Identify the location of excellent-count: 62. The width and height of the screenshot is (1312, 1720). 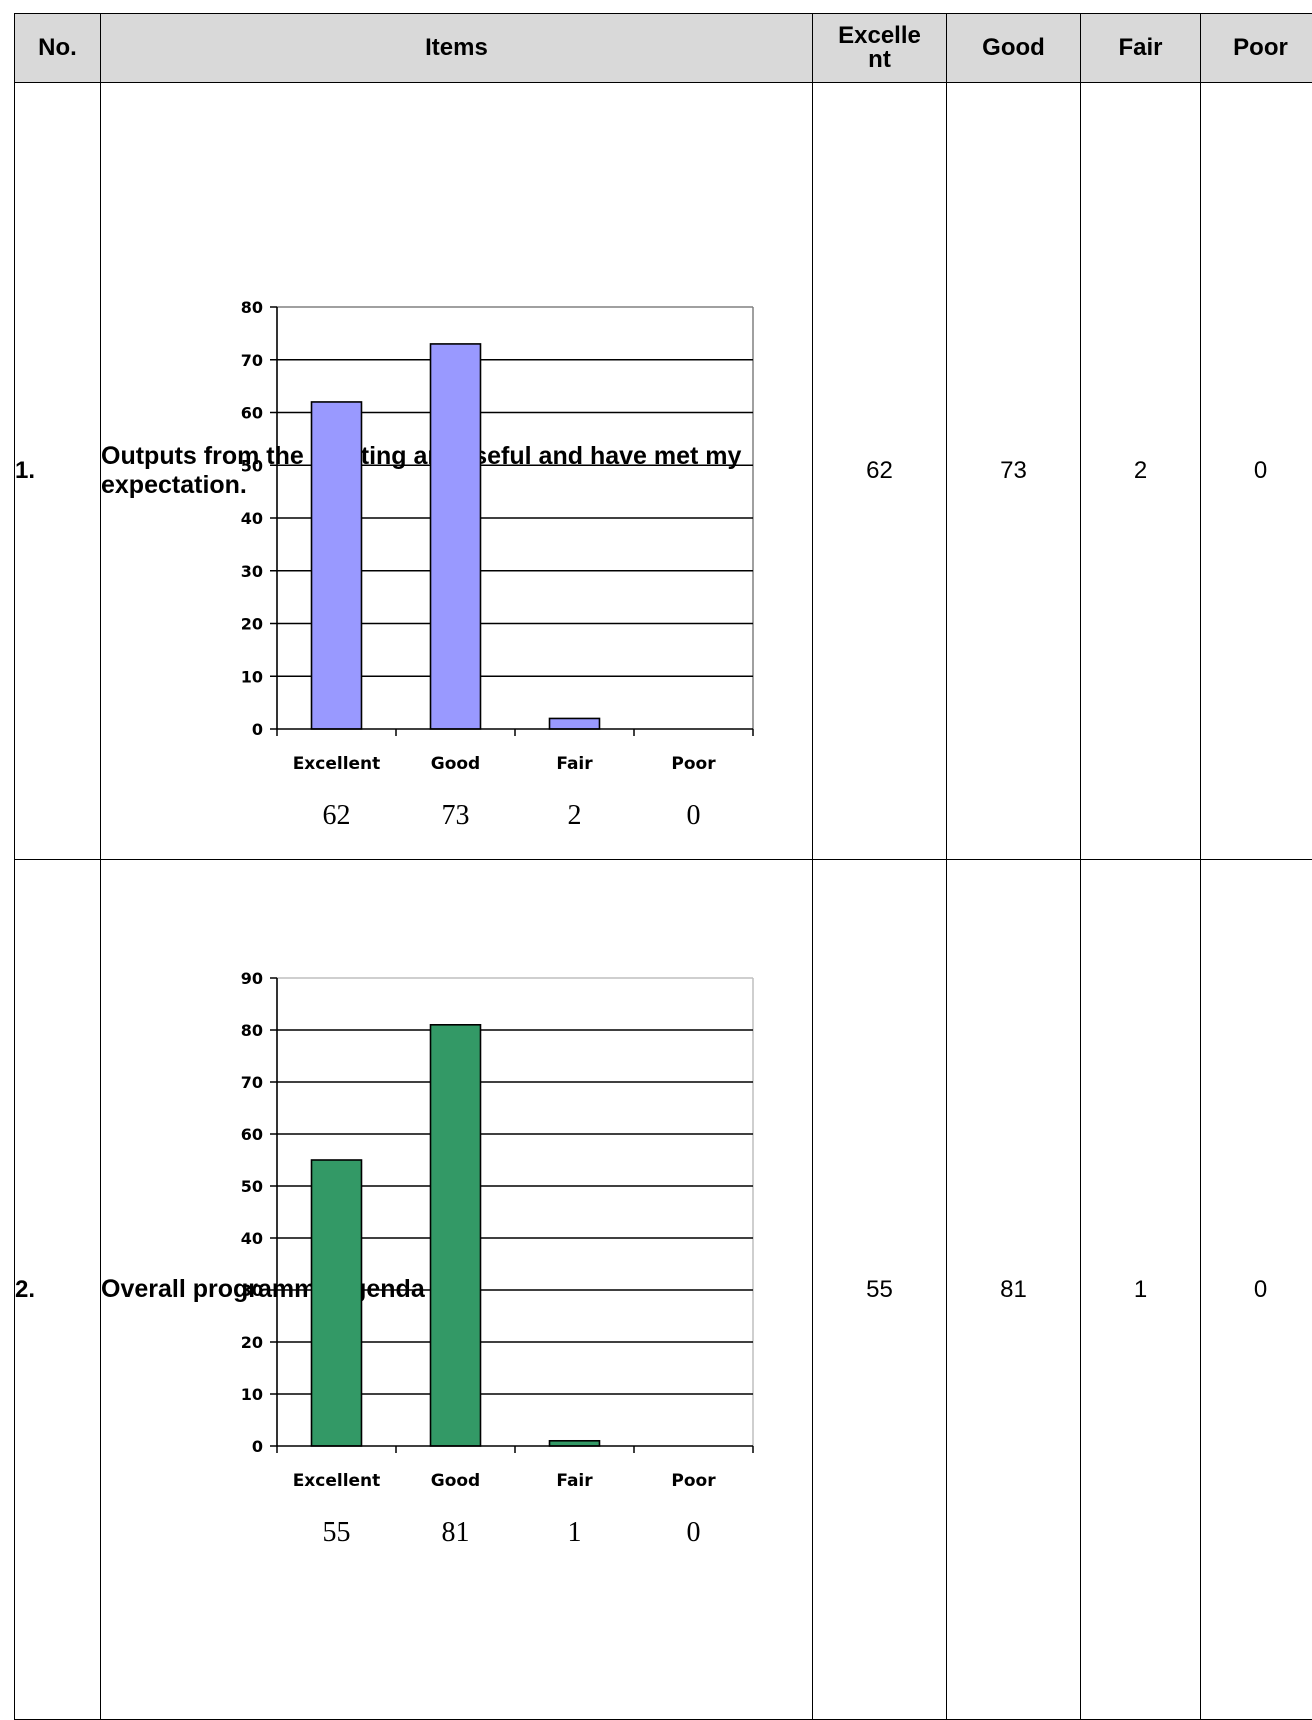
(880, 471).